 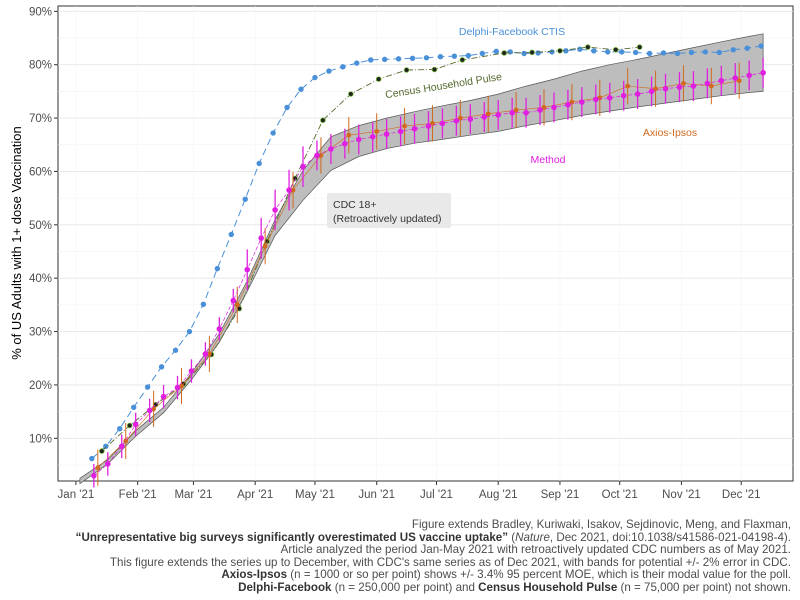 I want to click on axios-label: Axios-Ipsos, so click(x=670, y=133).